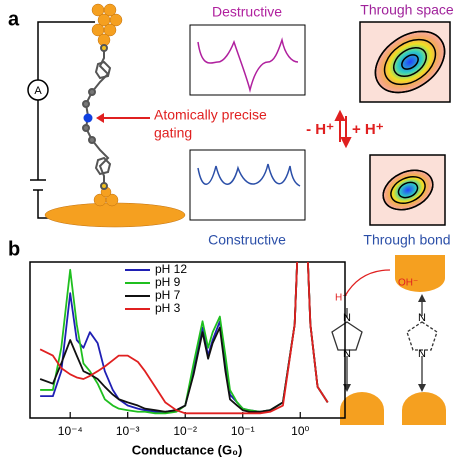 The image size is (474, 460). Describe the element at coordinates (407, 10) in the screenshot. I see `through-space-title: Through space` at that location.